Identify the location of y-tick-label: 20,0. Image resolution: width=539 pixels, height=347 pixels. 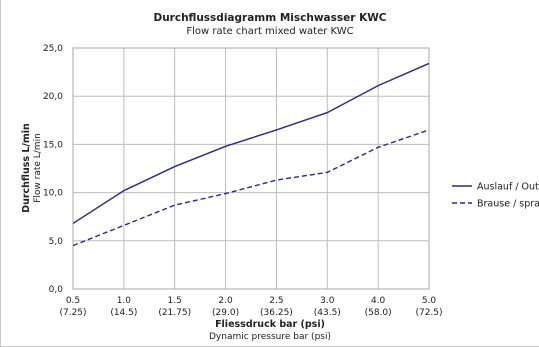
(53, 97).